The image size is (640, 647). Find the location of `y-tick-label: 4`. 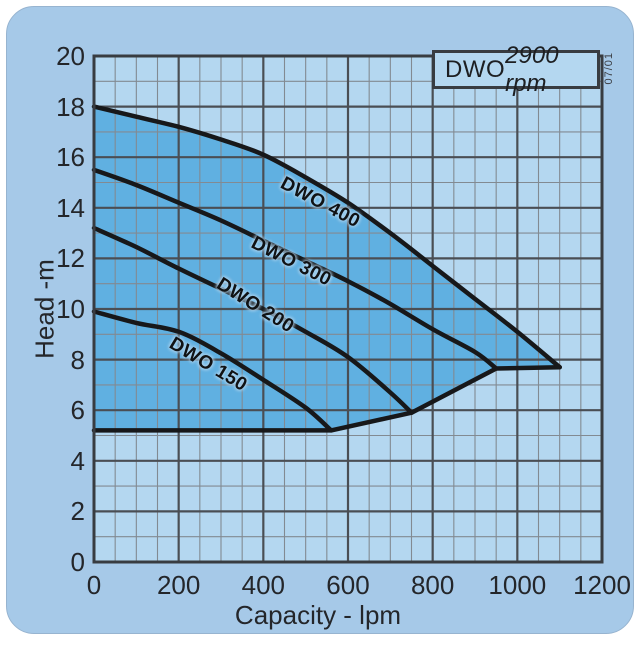

y-tick-label: 4 is located at coordinates (77, 460).